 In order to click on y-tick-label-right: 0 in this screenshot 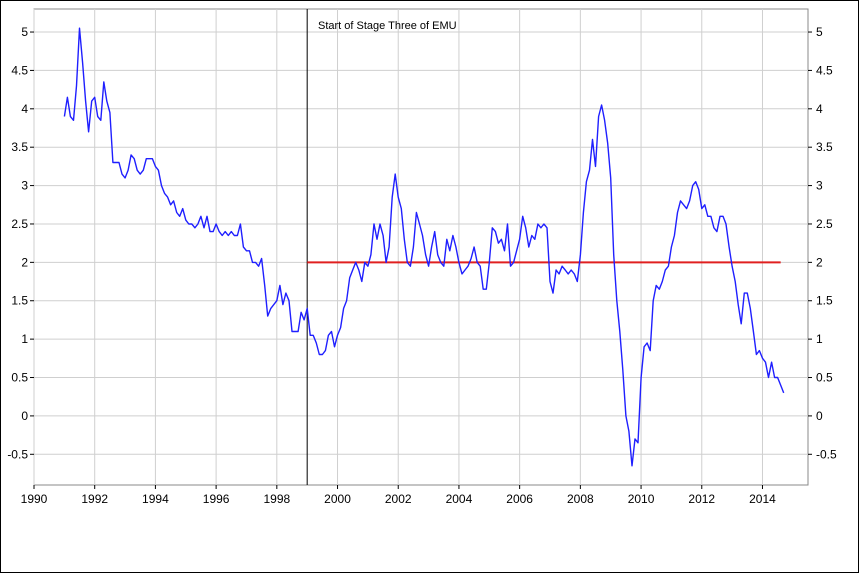, I will do `click(819, 416)`.